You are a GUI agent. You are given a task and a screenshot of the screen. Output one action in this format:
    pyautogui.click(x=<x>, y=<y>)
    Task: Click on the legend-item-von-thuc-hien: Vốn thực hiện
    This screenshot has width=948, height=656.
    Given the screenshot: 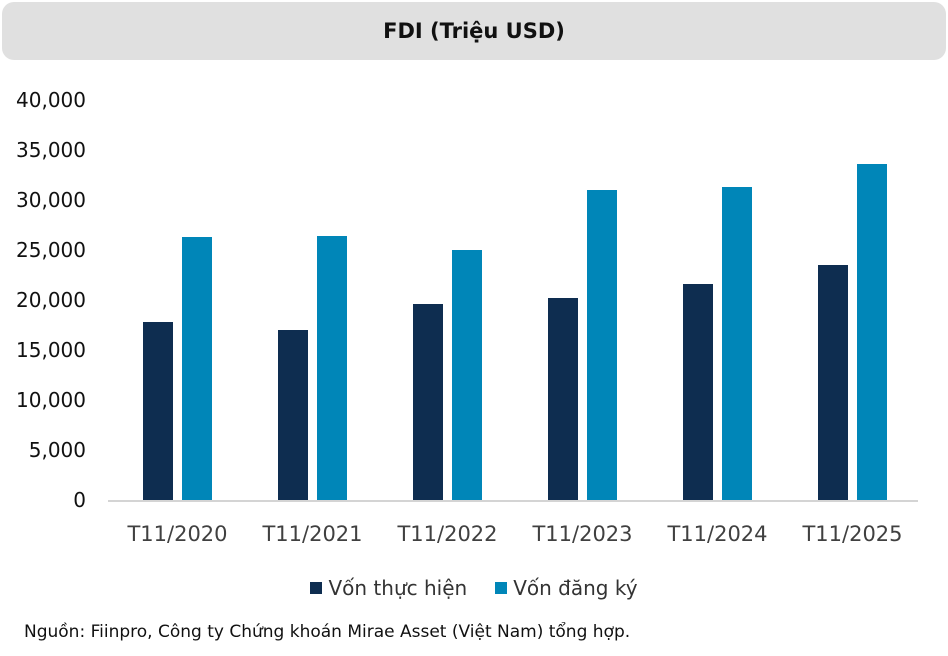 What is the action you would take?
    pyautogui.click(x=388, y=588)
    